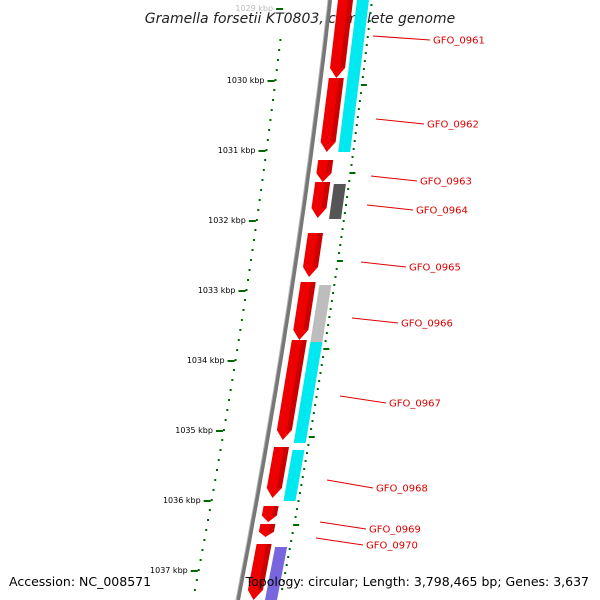  I want to click on cds-band-gray, so click(337, 201).